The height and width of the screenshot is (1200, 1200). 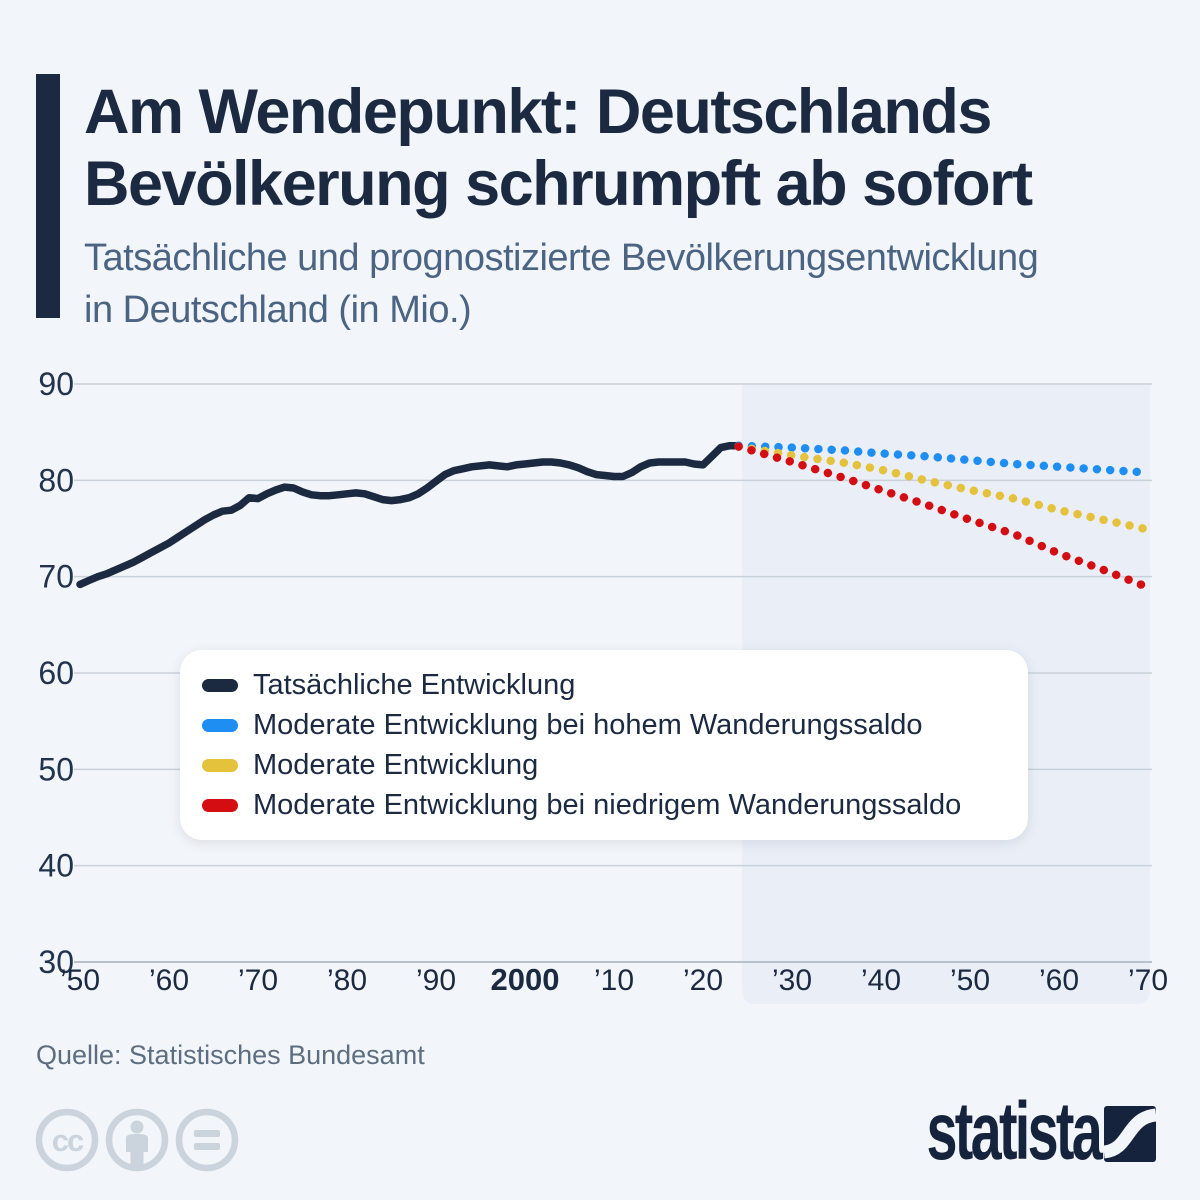 What do you see at coordinates (538, 112) in the screenshot?
I see `title-line-1: Am Wendepunkt: Deutschlands` at bounding box center [538, 112].